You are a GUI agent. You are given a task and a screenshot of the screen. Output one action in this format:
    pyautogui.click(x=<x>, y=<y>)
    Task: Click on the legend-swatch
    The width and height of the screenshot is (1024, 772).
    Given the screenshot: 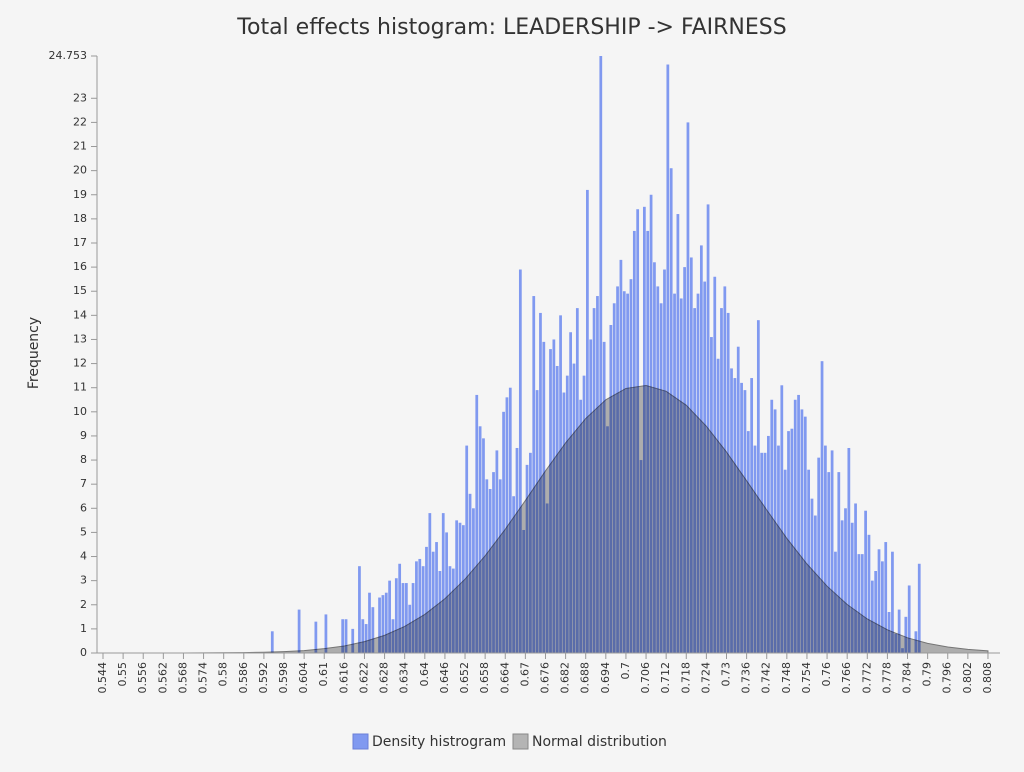 What is the action you would take?
    pyautogui.click(x=520, y=741)
    